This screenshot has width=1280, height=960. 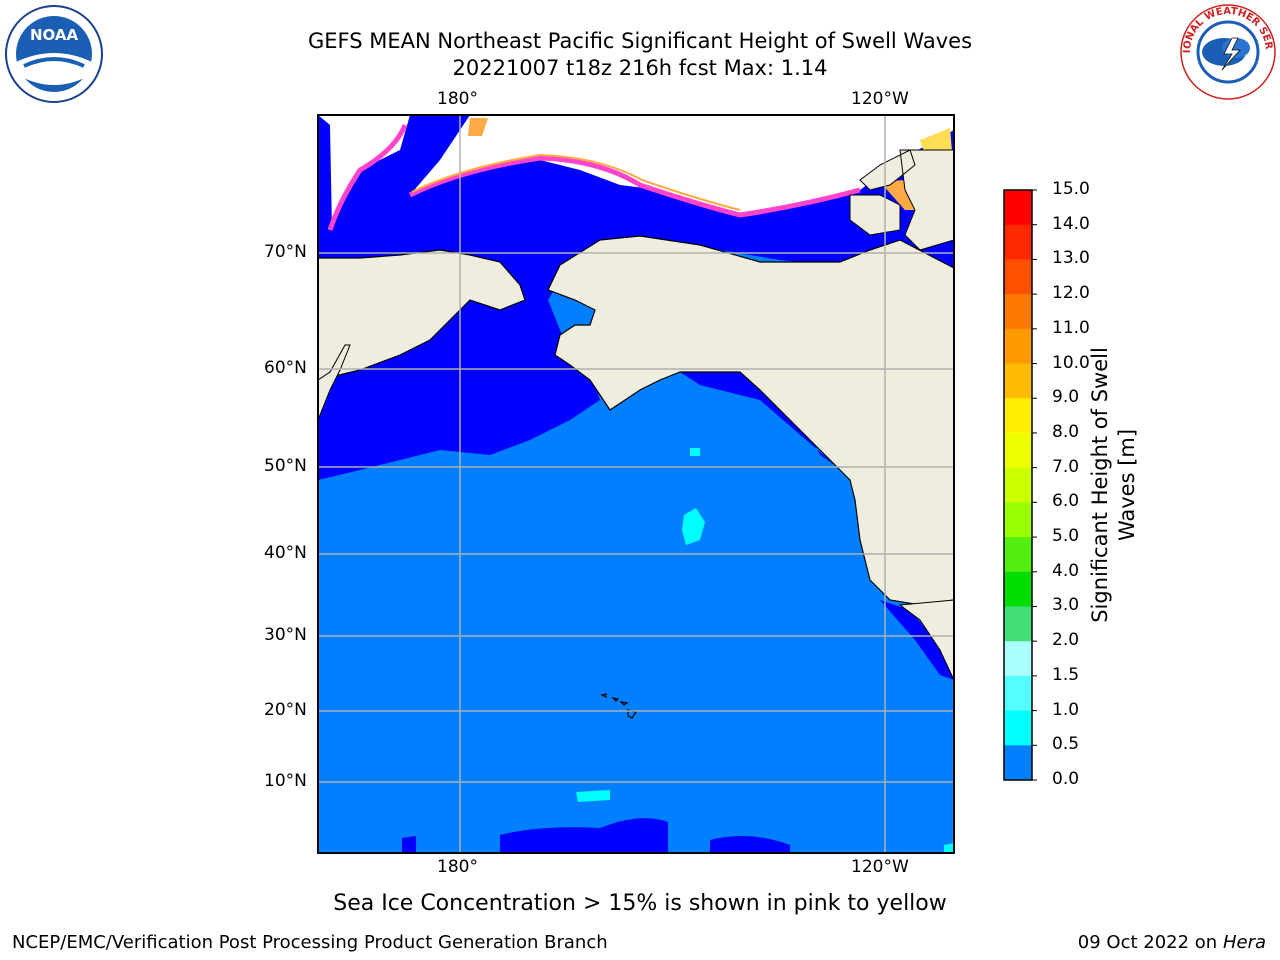 I want to click on land-kamchatka, so click(x=334, y=382).